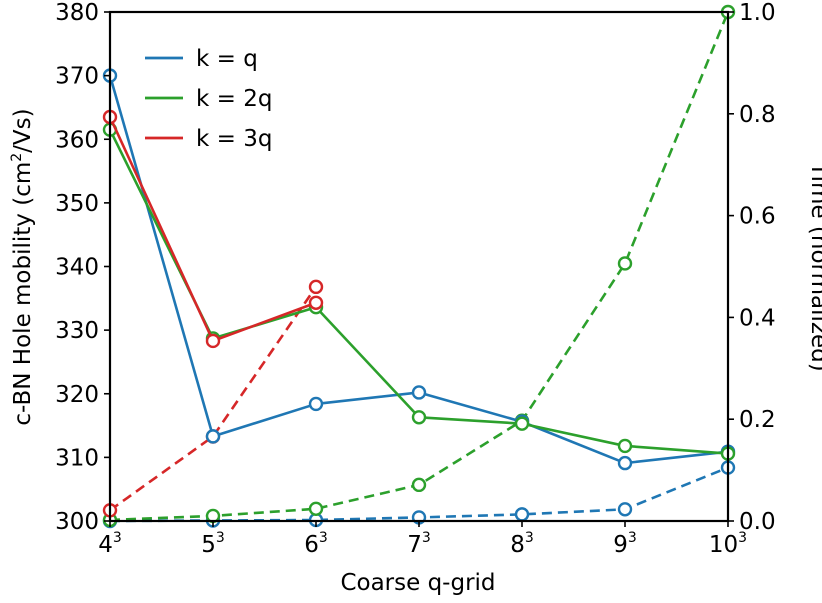  What do you see at coordinates (757, 217) in the screenshot?
I see `y2-tick-label-3: 0.6` at bounding box center [757, 217].